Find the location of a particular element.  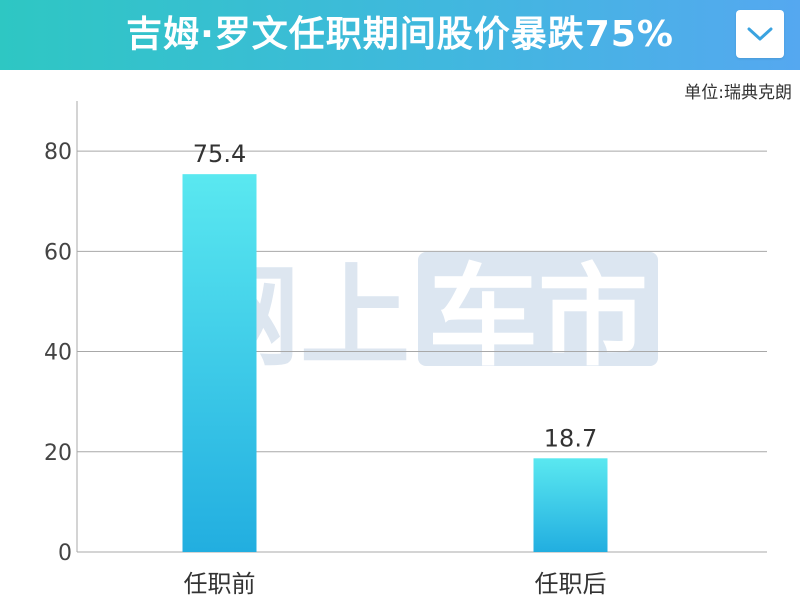

unit-label: 单位:瑞典克朗 is located at coordinates (738, 93).